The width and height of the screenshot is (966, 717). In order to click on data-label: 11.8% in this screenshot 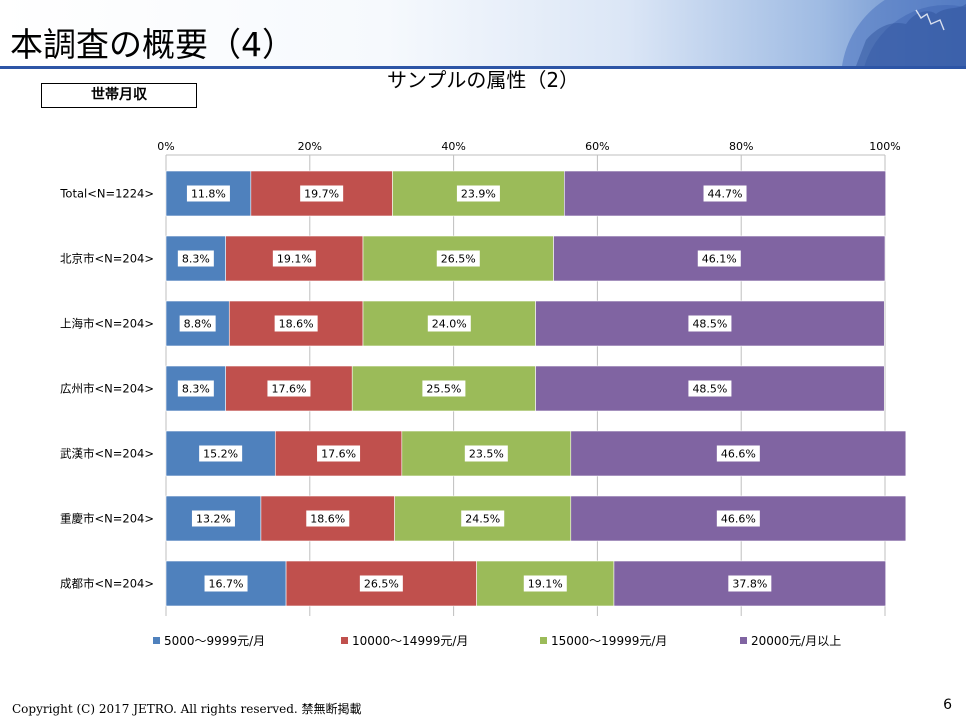, I will do `click(208, 194)`.